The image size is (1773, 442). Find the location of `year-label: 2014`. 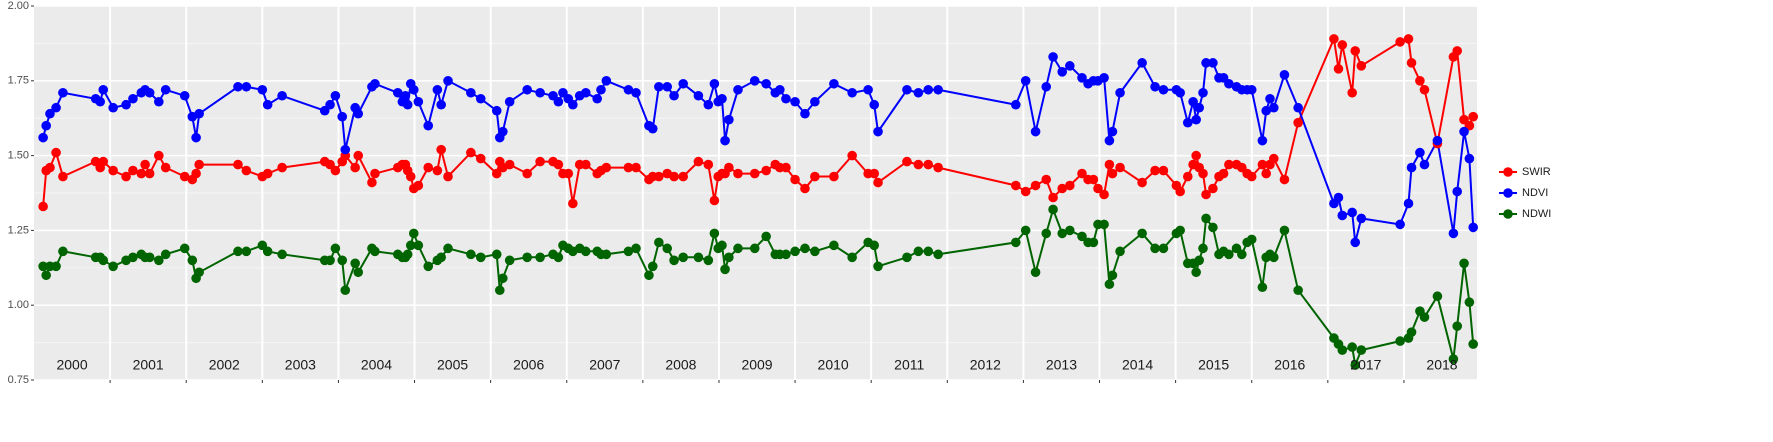

year-label: 2014 is located at coordinates (1137, 365).